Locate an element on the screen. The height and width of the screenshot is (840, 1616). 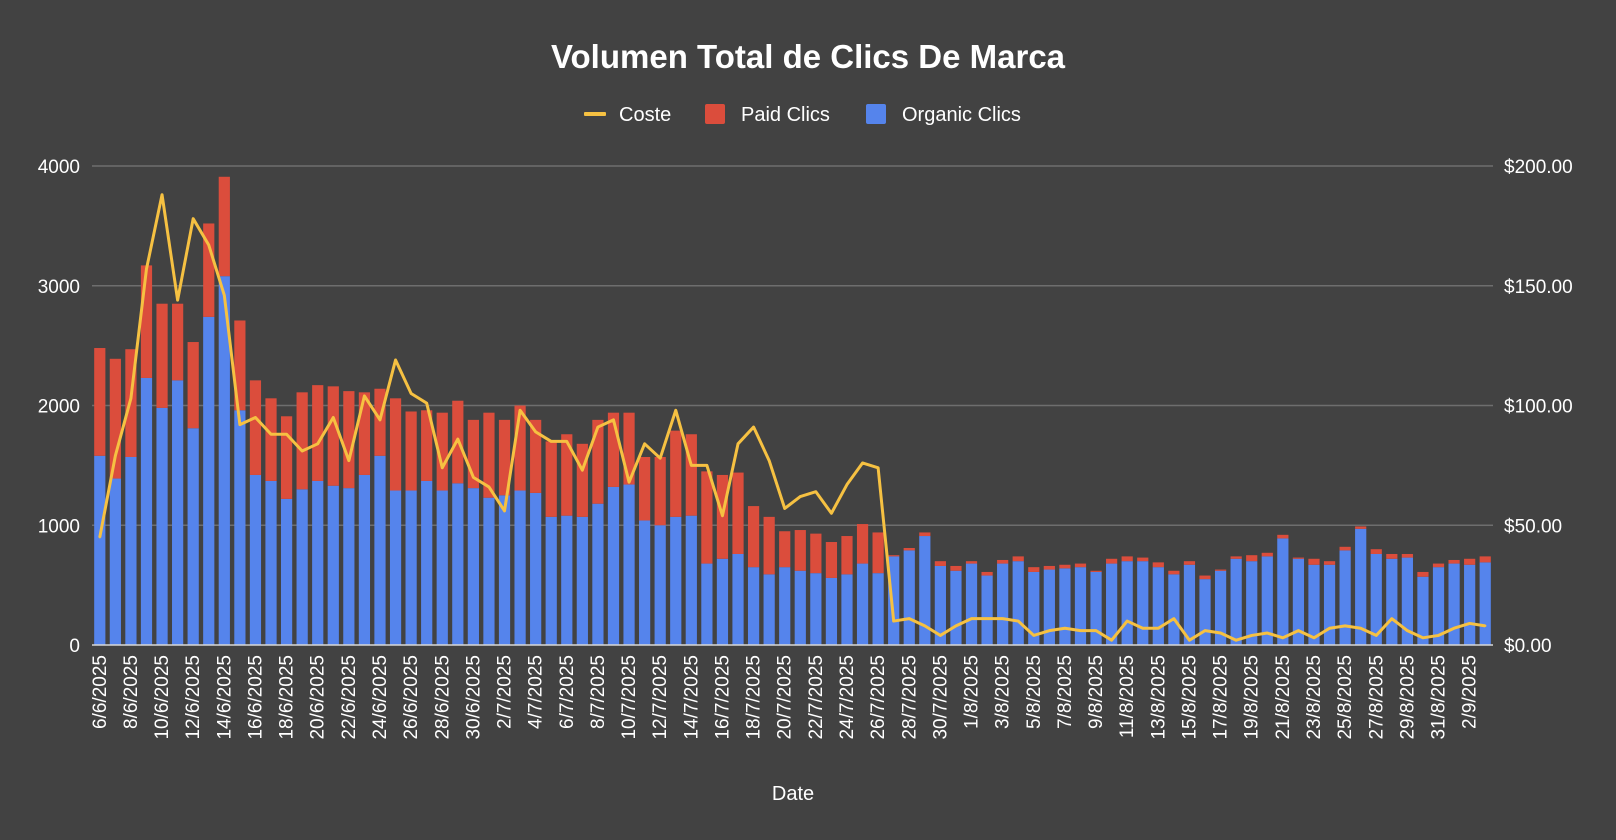
legend-swatch-paid is located at coordinates (715, 114).